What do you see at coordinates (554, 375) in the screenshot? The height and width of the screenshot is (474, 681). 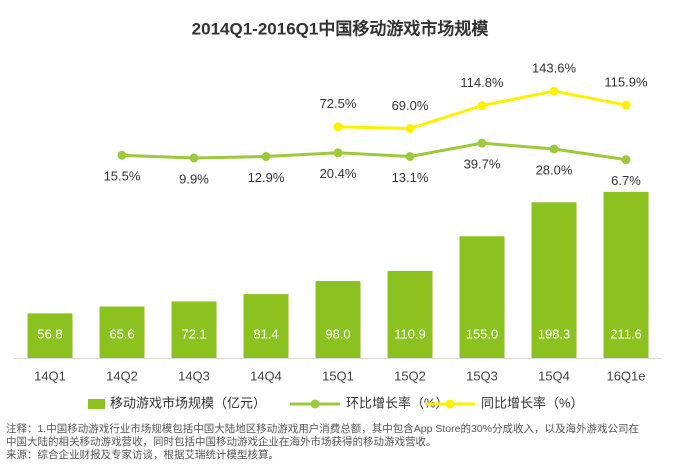 I see `x-tick-label: 15Q4` at bounding box center [554, 375].